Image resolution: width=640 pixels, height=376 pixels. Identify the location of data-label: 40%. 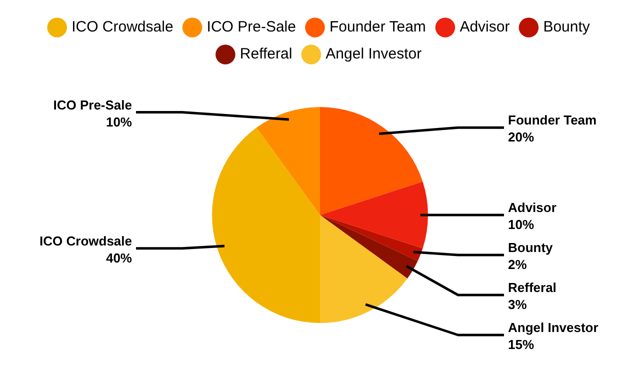
(119, 258).